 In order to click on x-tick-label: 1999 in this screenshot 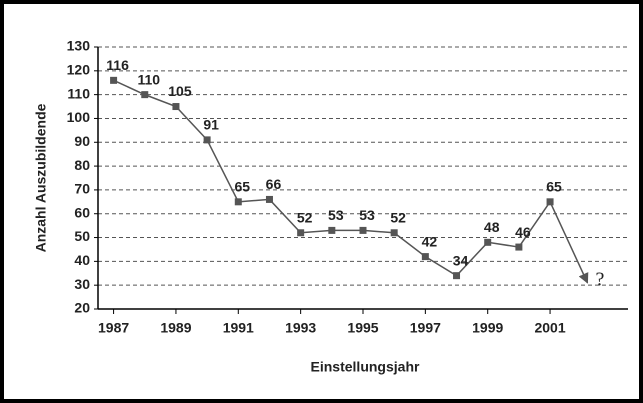, I will do `click(487, 328)`.